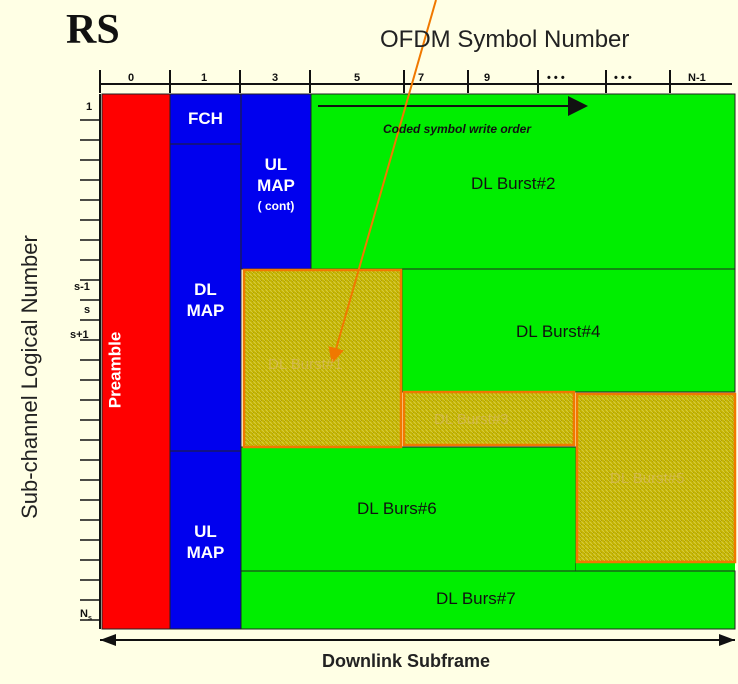 This screenshot has height=684, width=738. What do you see at coordinates (476, 598) in the screenshot?
I see `dl-burst-7-label: DL Burs#7` at bounding box center [476, 598].